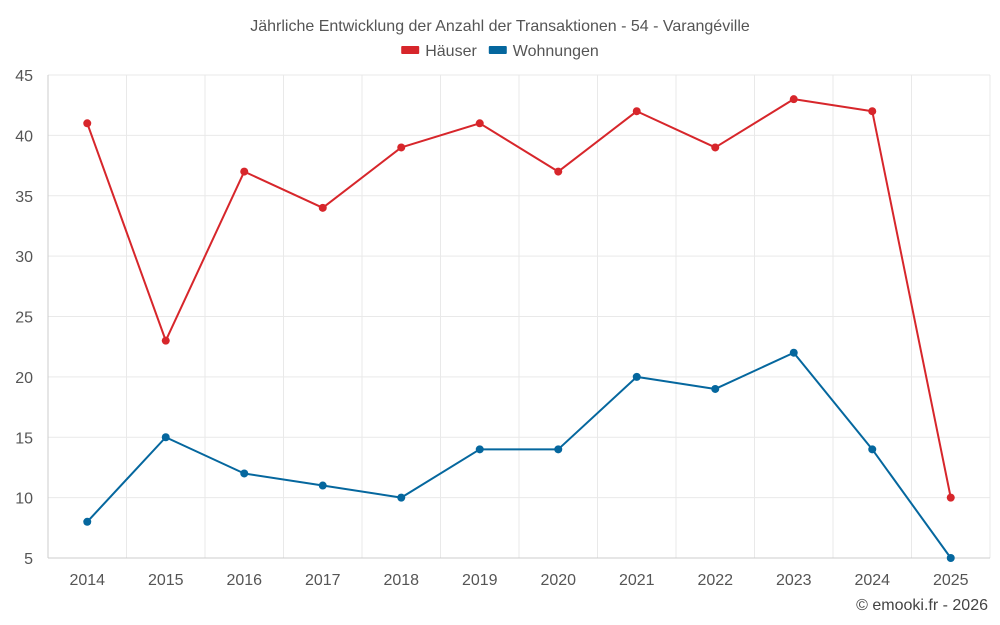 The image size is (1000, 625). I want to click on credit-text: © emooki.fr - 2026, so click(922, 605).